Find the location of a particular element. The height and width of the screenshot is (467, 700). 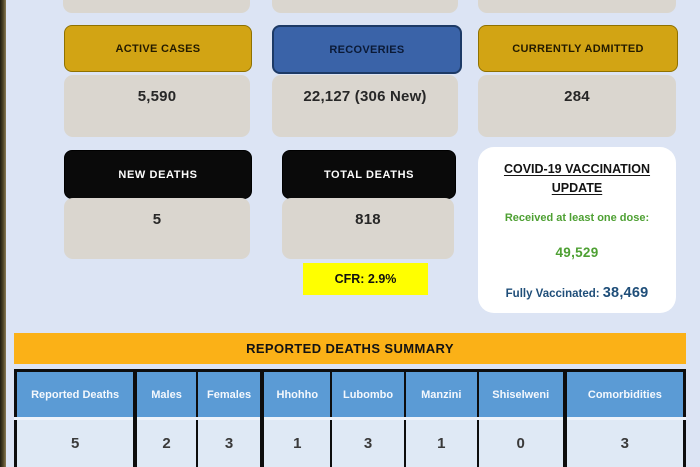

new-deaths-header: NEW DEATHS is located at coordinates (158, 174).